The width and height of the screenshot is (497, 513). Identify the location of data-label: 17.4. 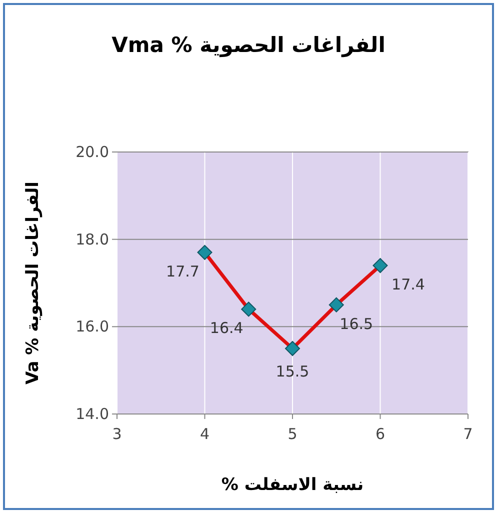
(408, 285).